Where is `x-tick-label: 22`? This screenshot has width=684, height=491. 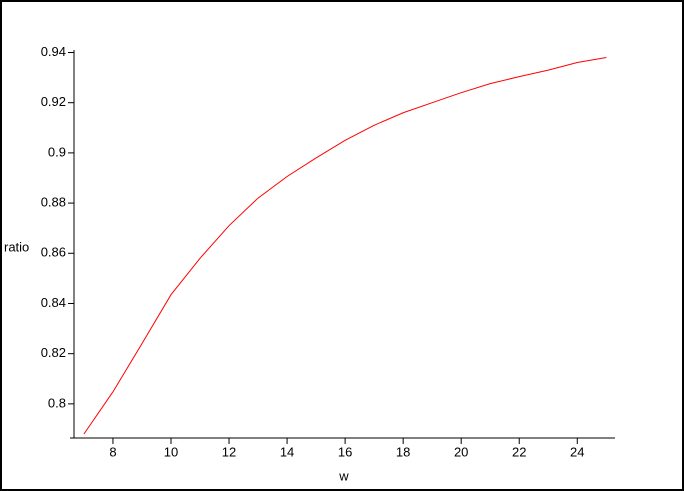
x-tick-label: 22 is located at coordinates (519, 451).